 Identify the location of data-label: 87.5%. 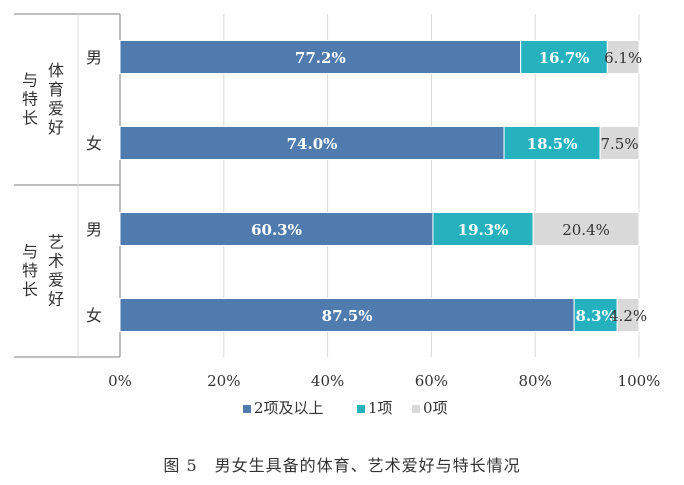
(347, 316).